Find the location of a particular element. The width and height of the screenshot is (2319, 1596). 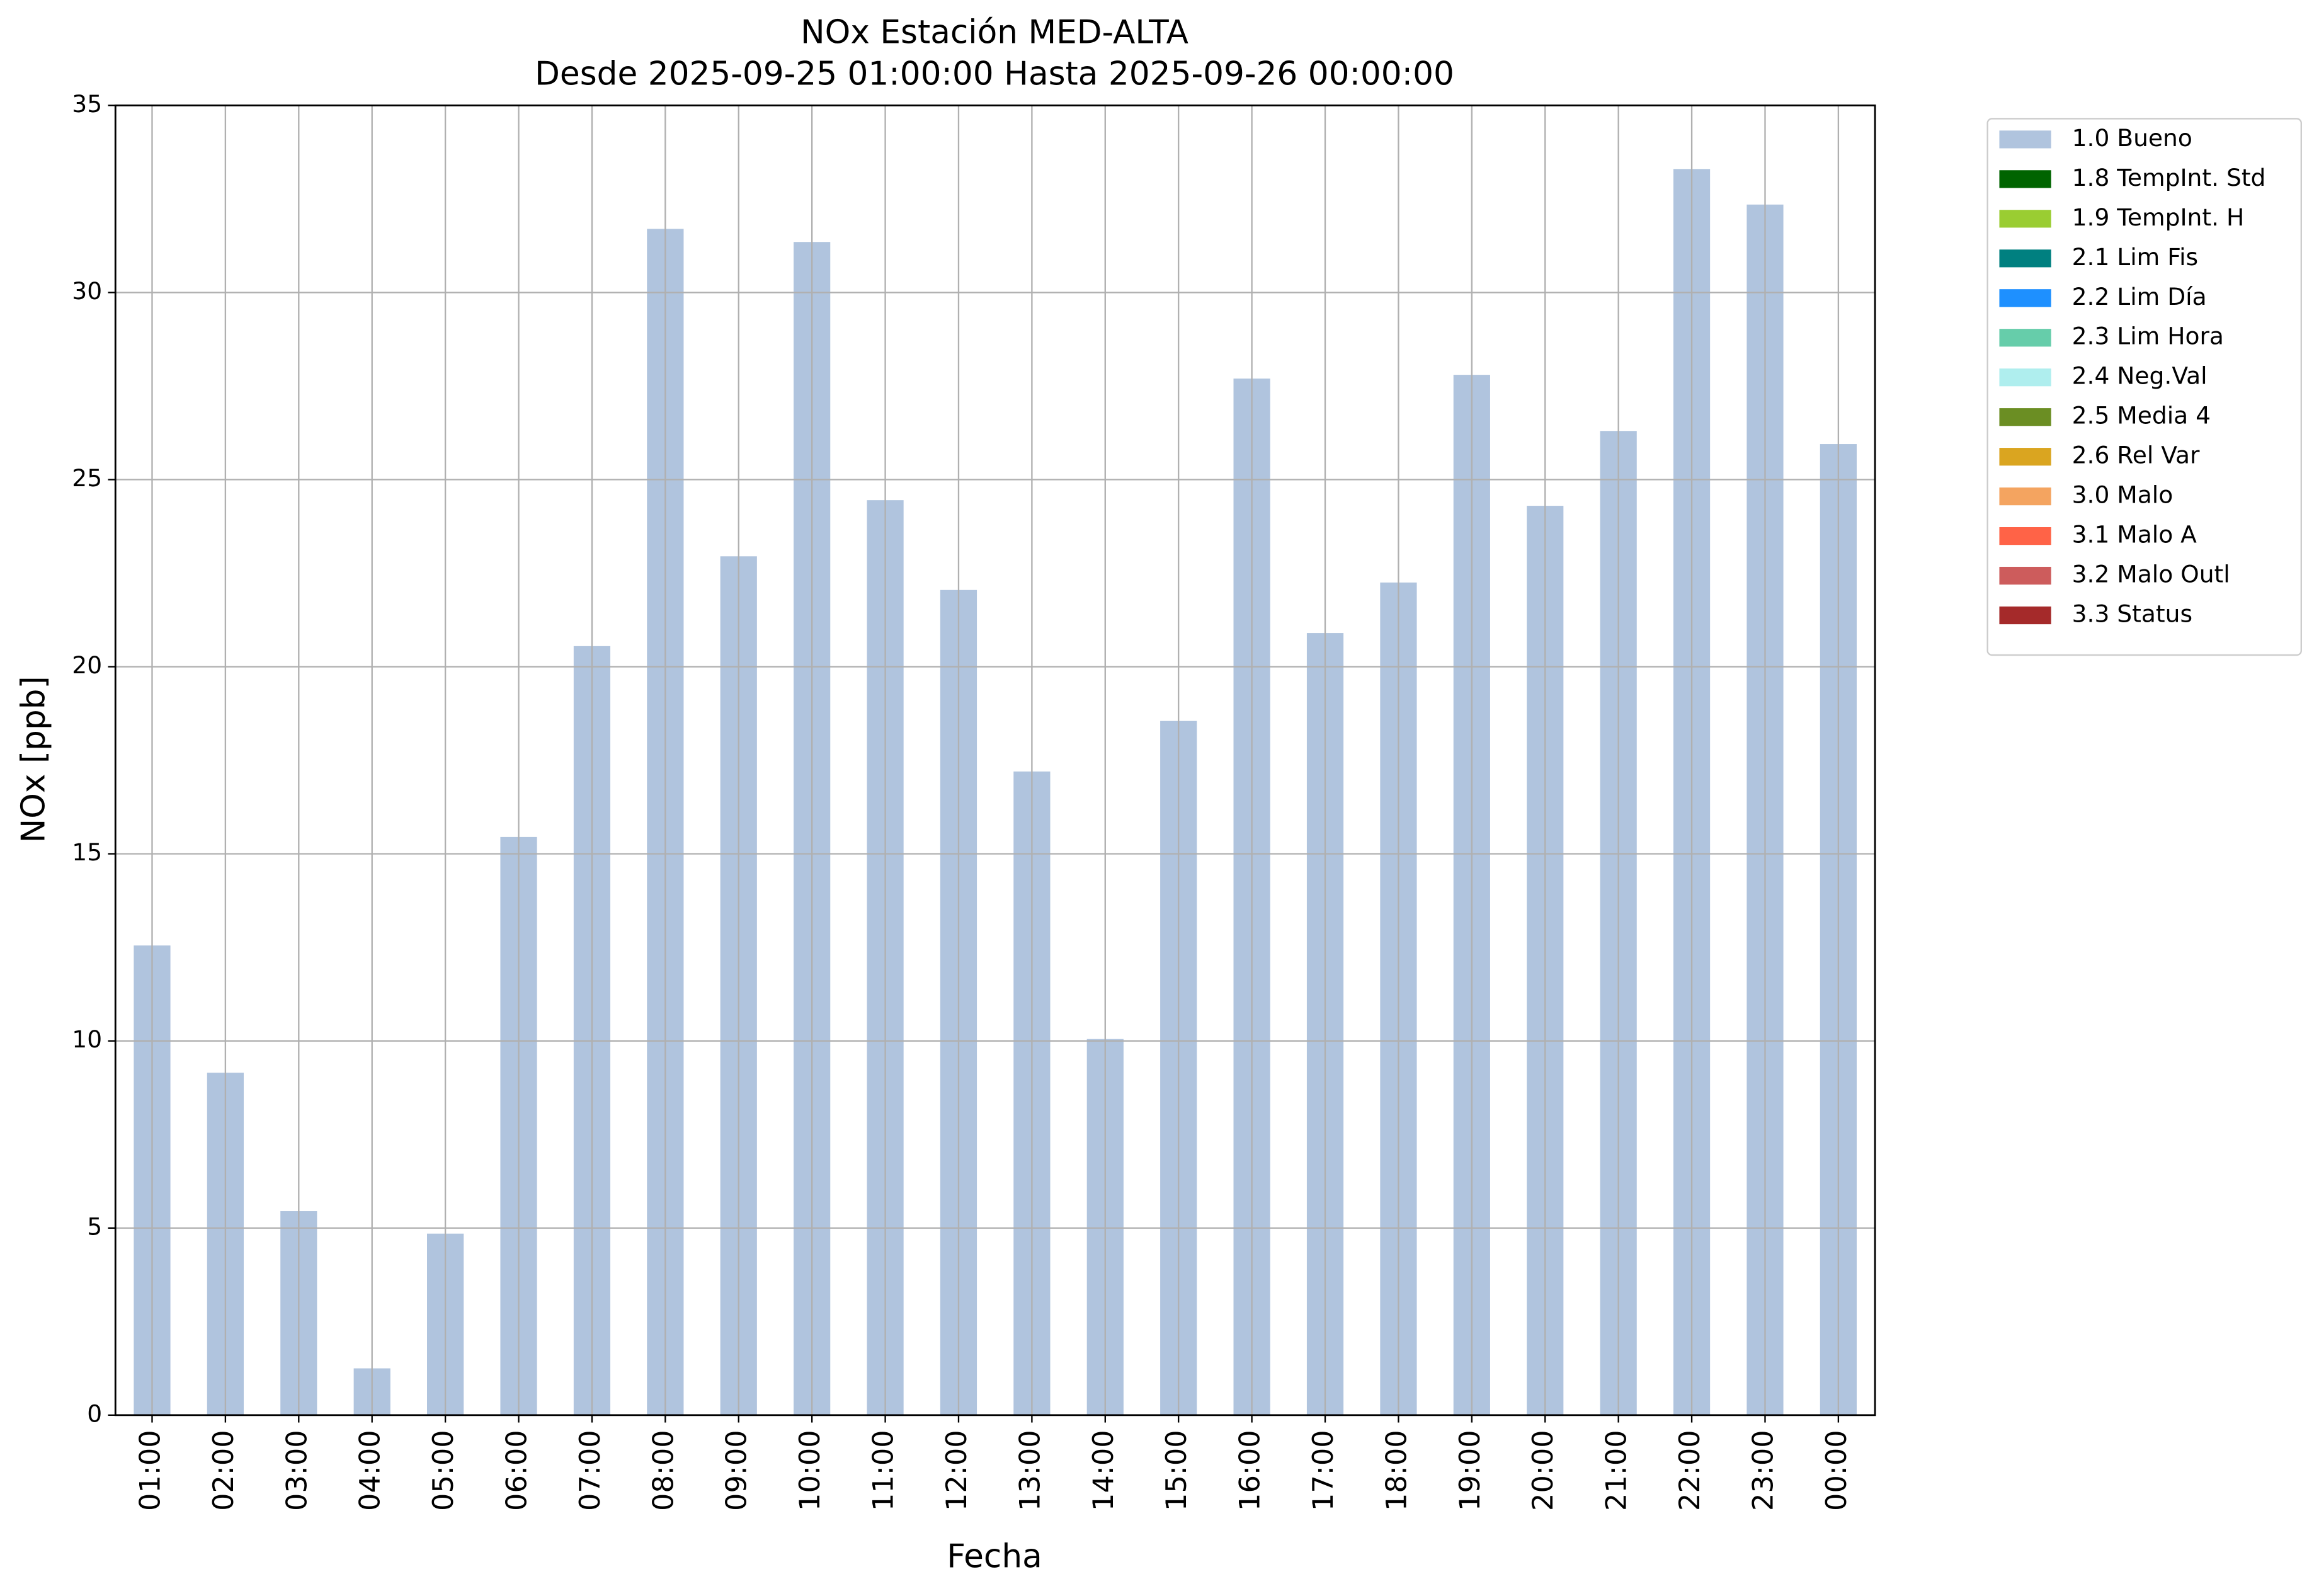

x-tick-label: 02:00 is located at coordinates (223, 1470).